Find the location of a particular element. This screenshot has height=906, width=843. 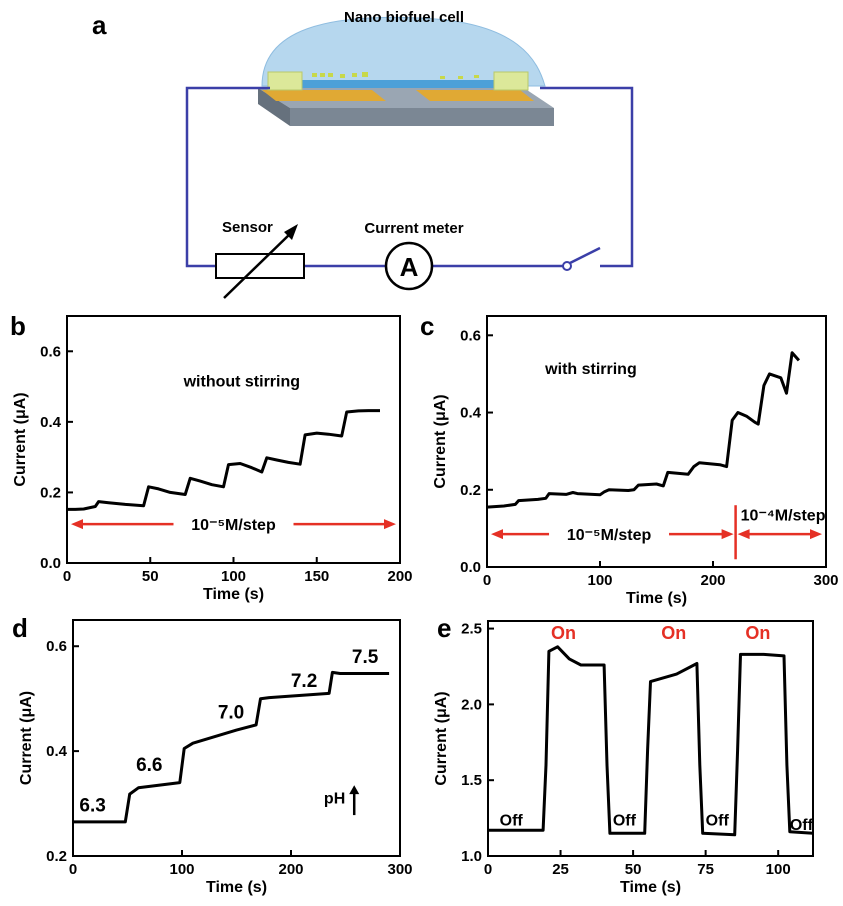

electrode-pad-right is located at coordinates (511, 81).